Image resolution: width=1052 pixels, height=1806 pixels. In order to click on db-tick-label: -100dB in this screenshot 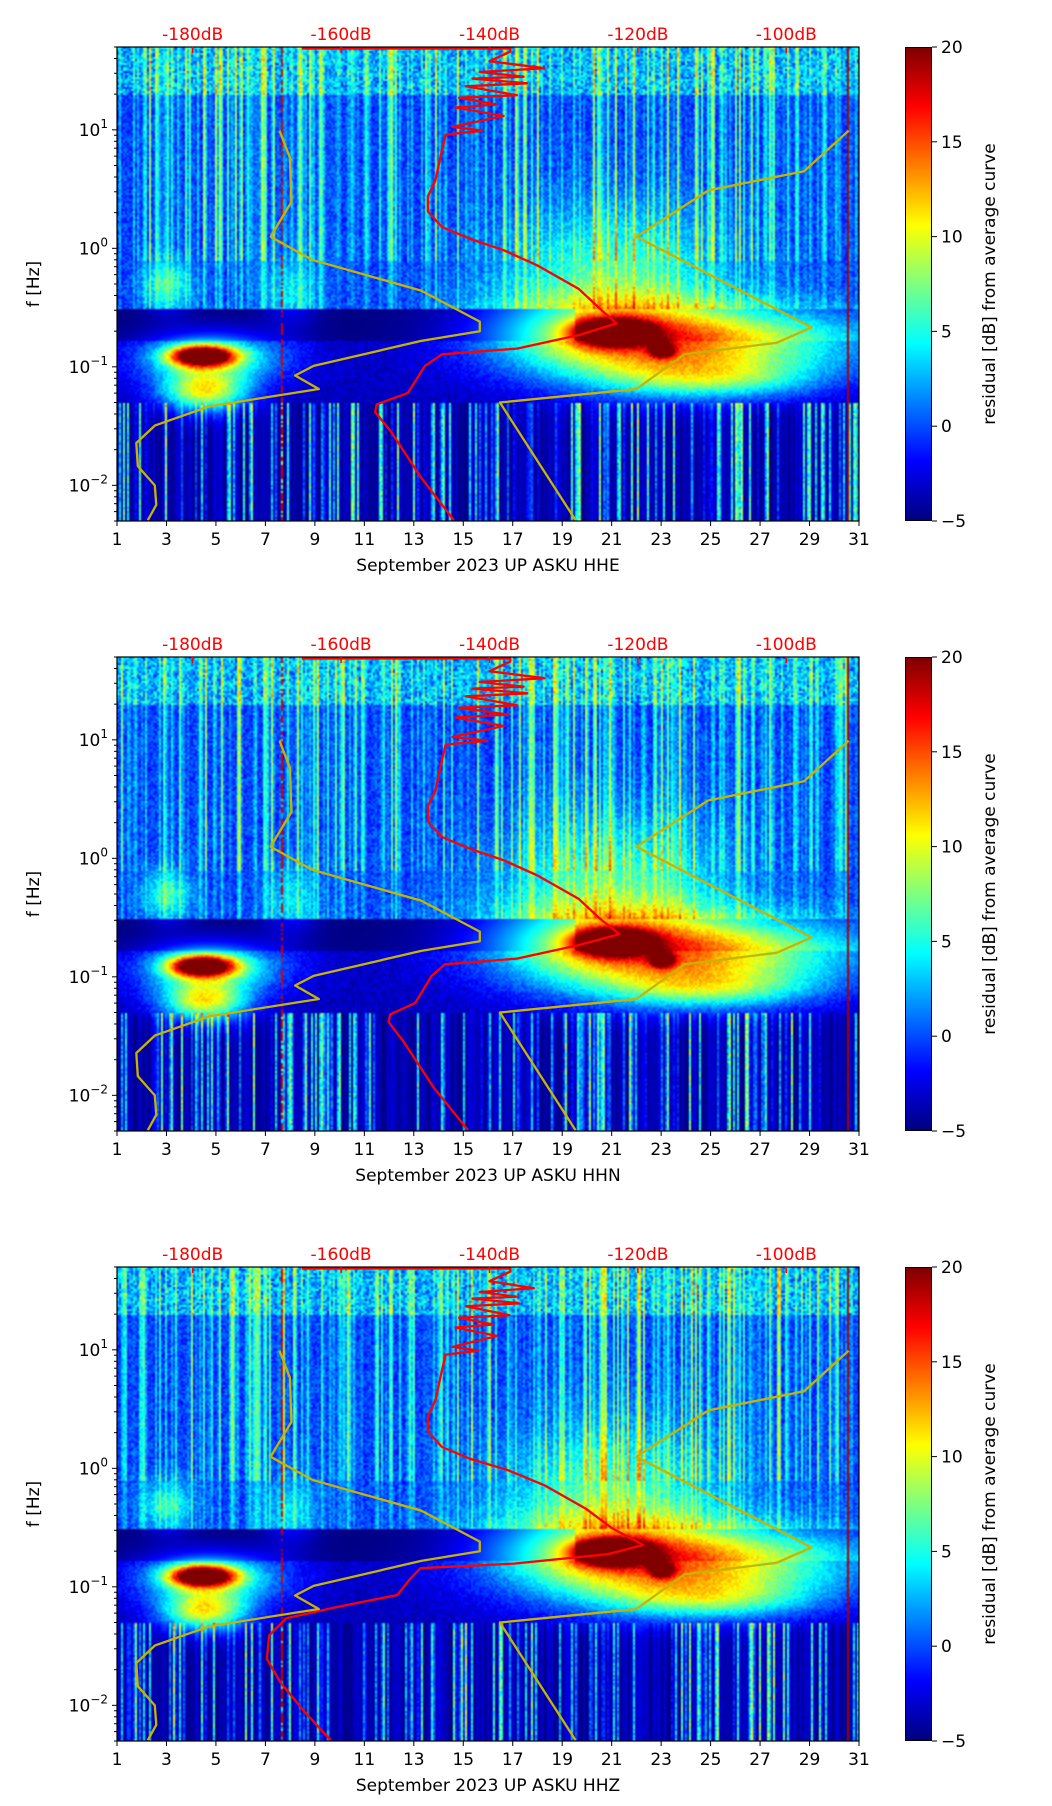, I will do `click(786, 645)`.